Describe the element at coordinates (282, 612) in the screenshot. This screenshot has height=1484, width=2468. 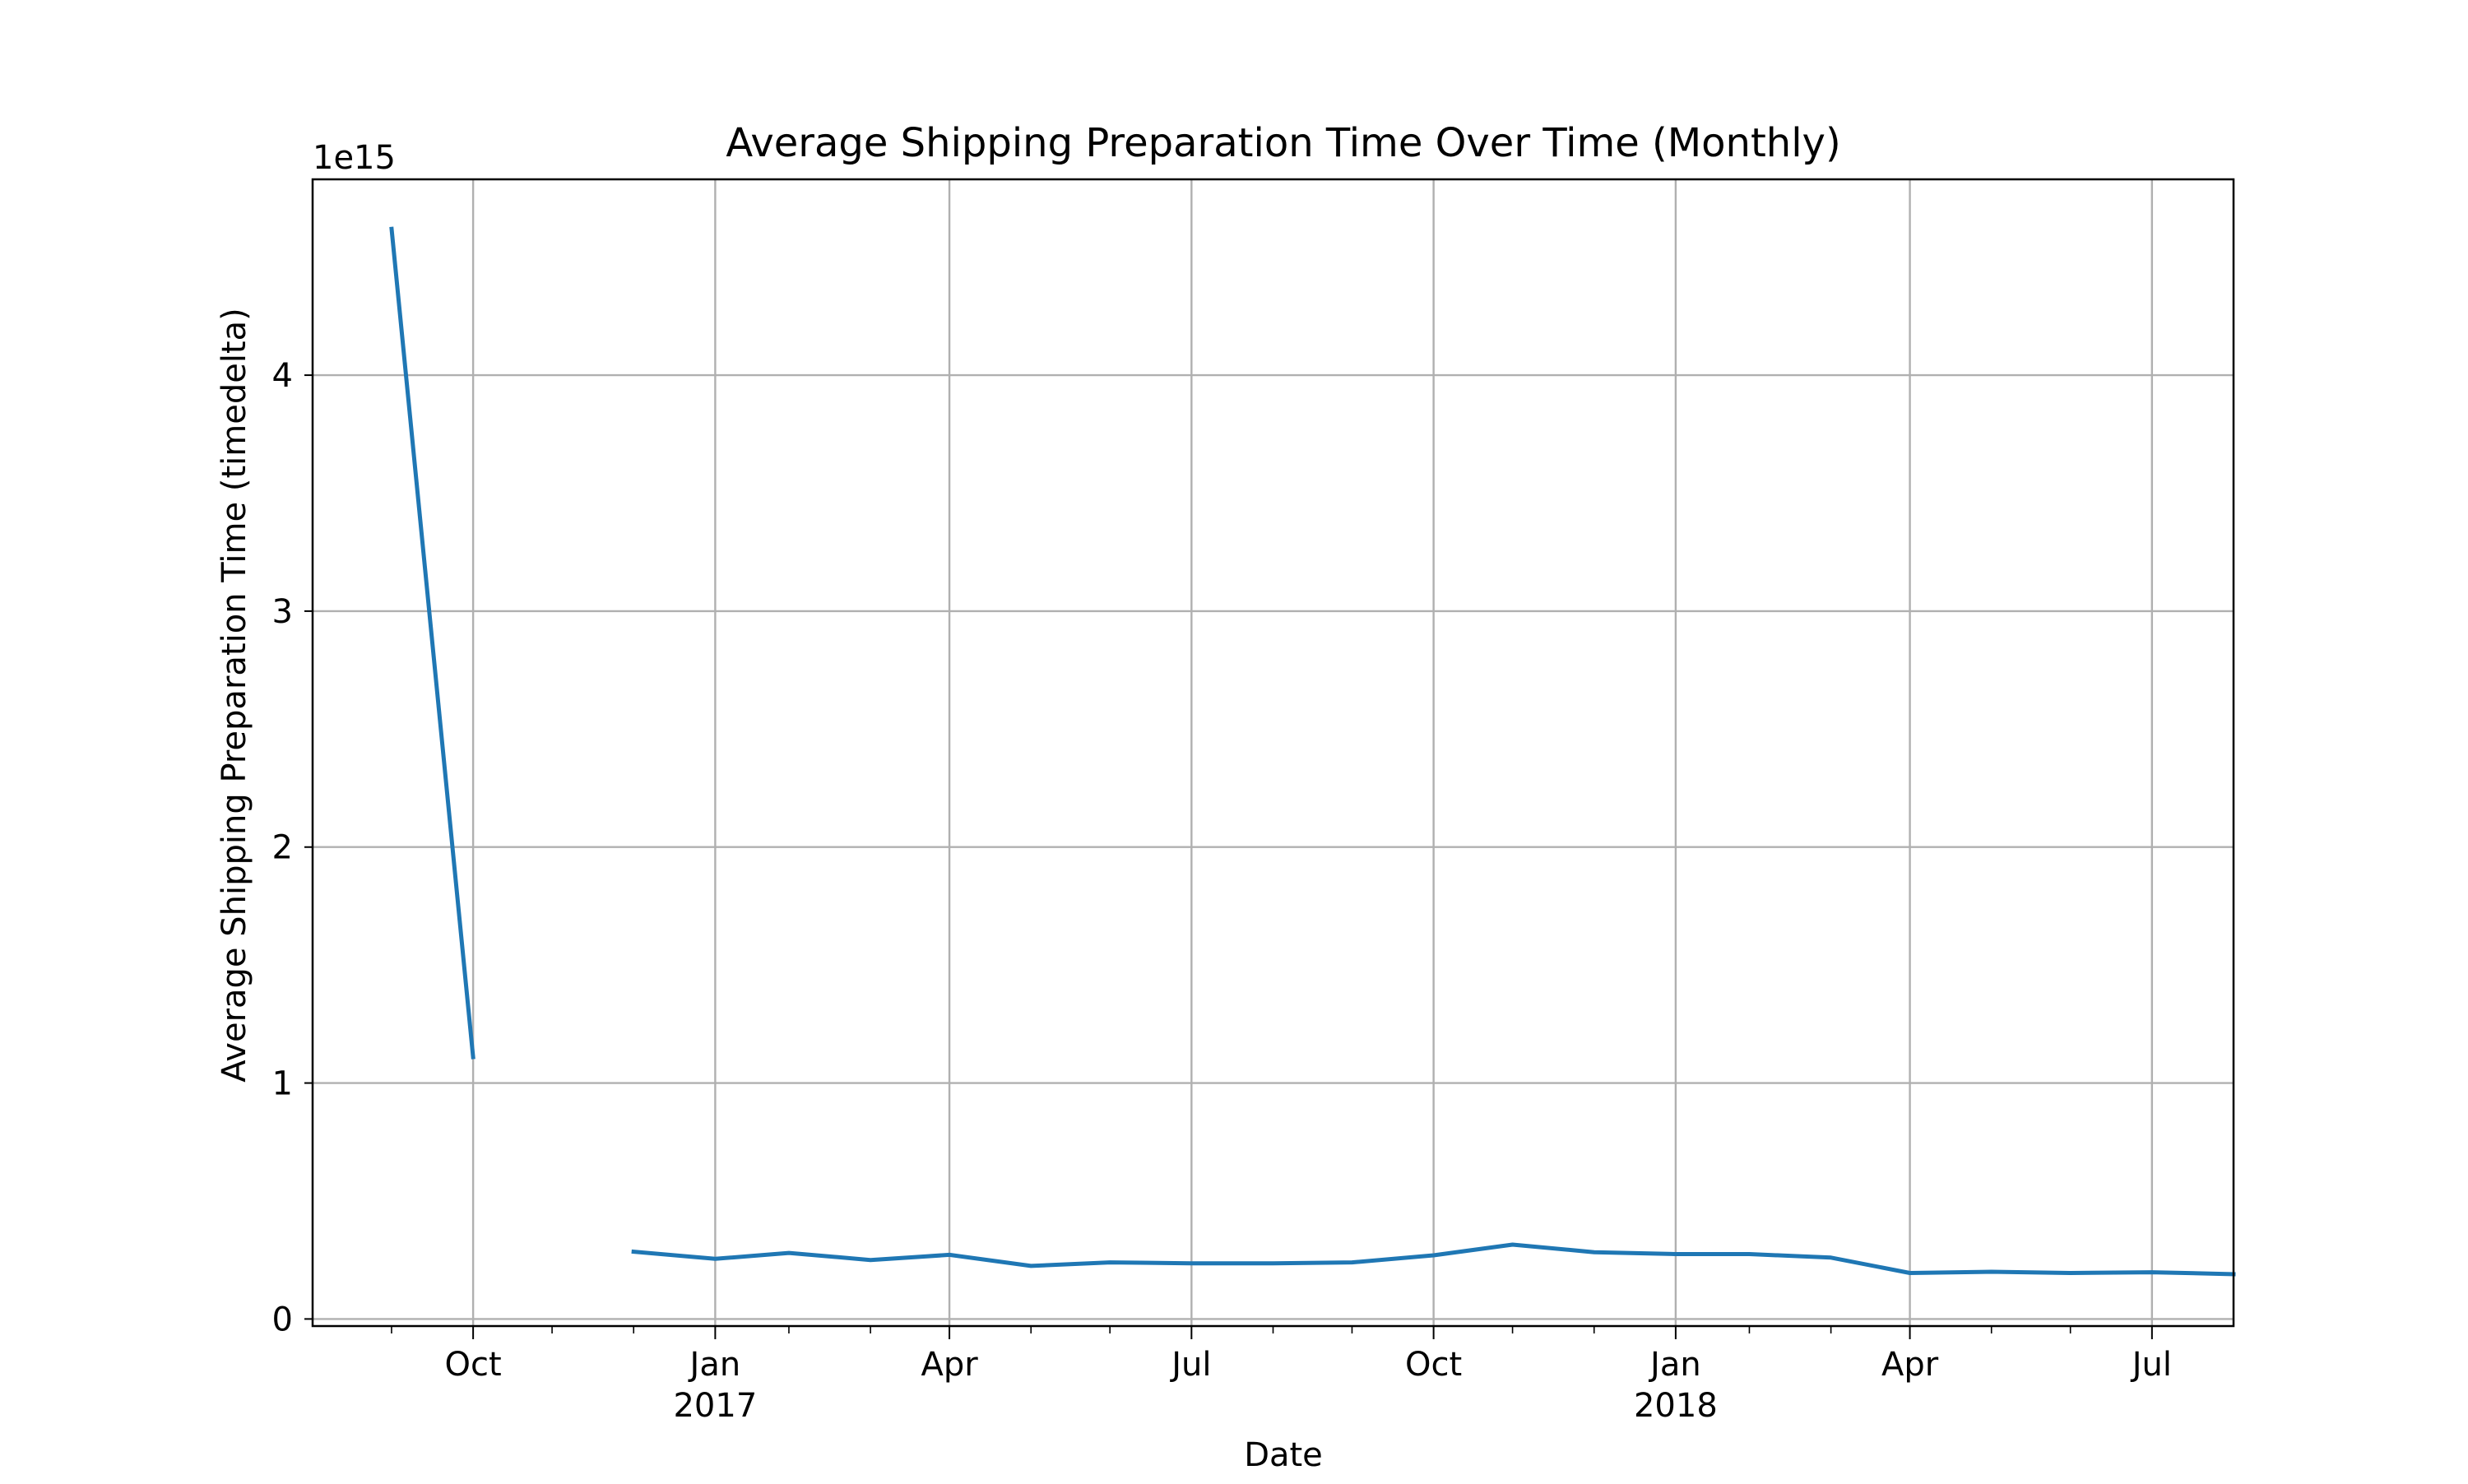
I see `y-tick-label: 3` at that location.